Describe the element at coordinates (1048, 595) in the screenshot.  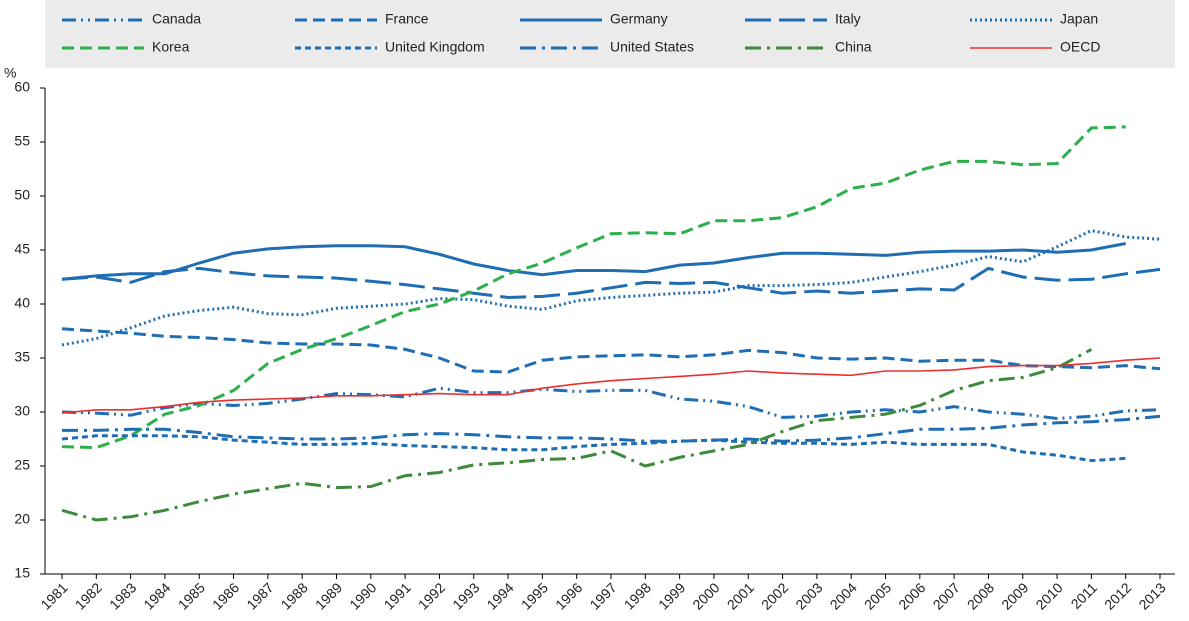
I see `x-tick-label: 2010` at that location.